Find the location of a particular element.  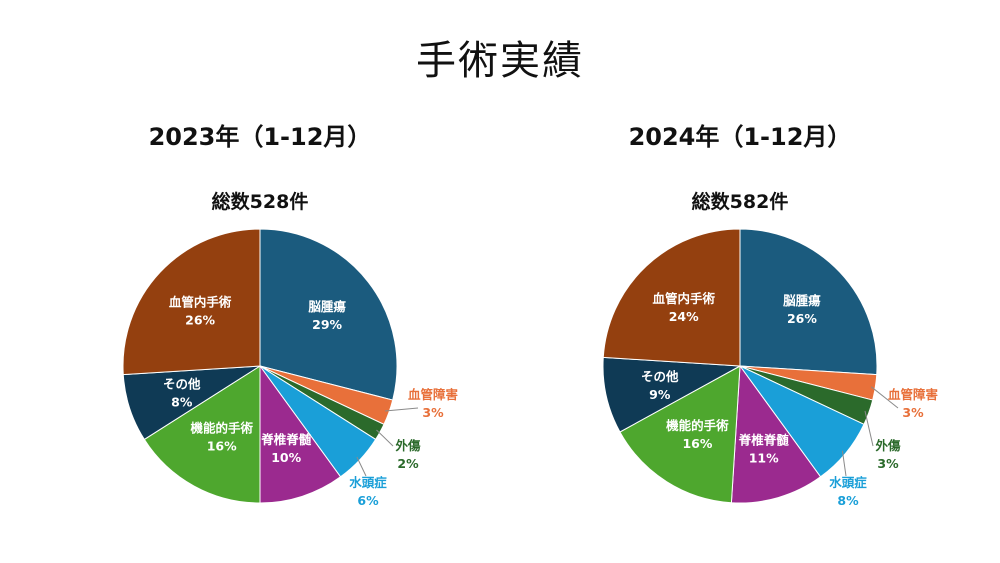

chart-title: 2024年（1-12月） is located at coordinates (740, 137).